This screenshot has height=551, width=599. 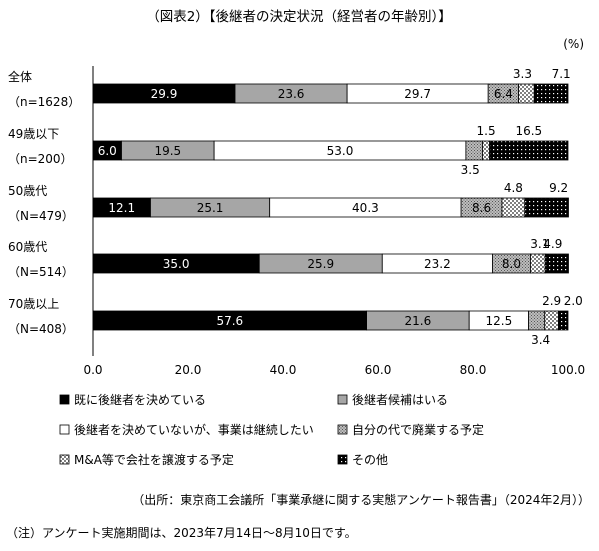 I want to click on x-tick-label: 20.0, so click(x=188, y=370).